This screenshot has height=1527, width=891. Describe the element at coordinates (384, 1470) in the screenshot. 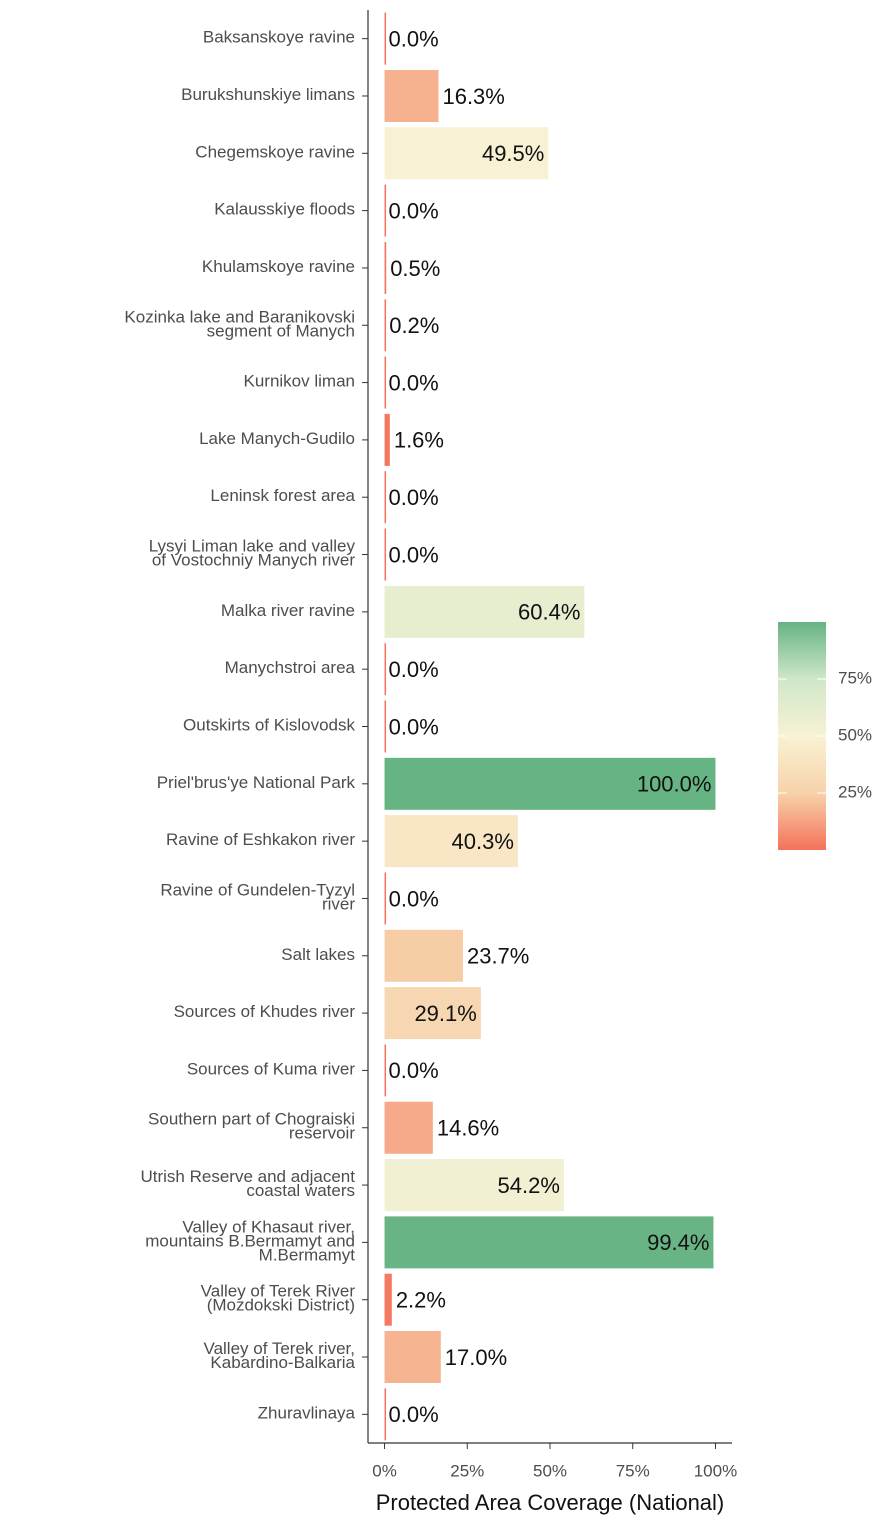

I see `x-tick-label: 0%` at that location.